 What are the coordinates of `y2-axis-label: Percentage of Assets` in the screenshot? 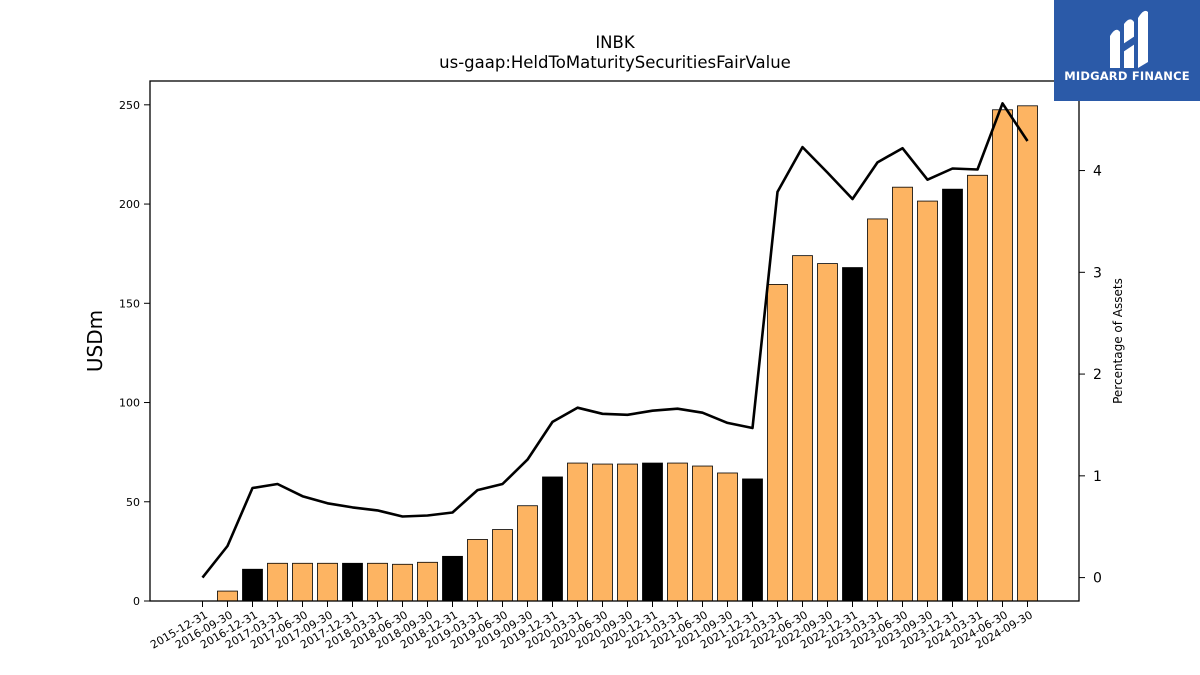 It's located at (1118, 341).